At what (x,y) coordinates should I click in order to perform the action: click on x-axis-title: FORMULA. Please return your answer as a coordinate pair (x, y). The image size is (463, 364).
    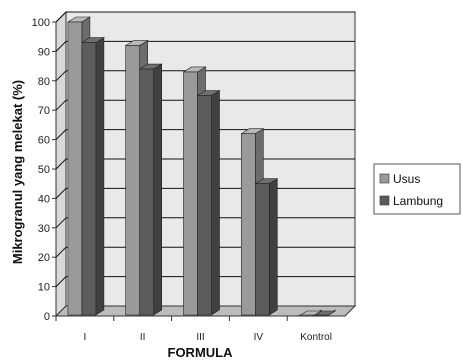
    Looking at the image, I should click on (201, 352).